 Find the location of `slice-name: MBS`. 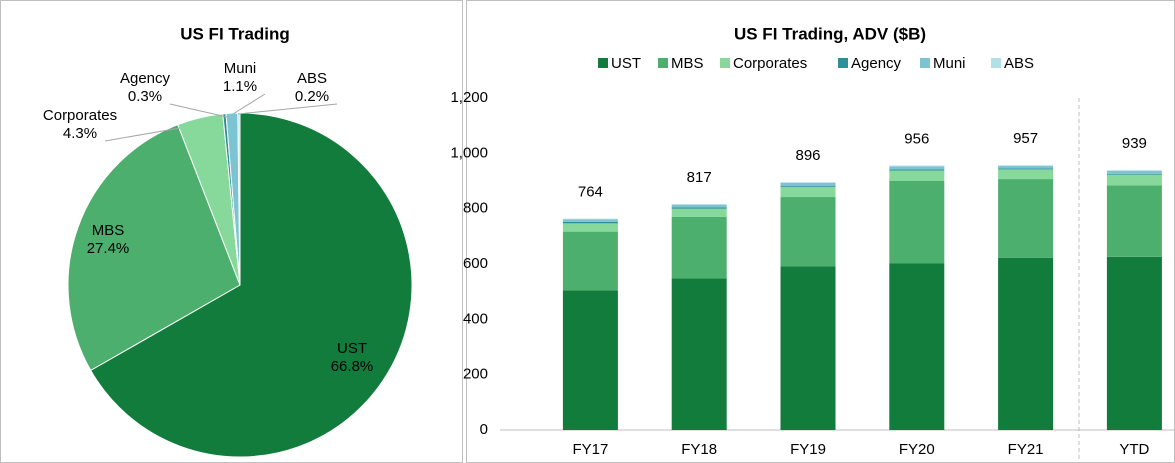

slice-name: MBS is located at coordinates (108, 230).